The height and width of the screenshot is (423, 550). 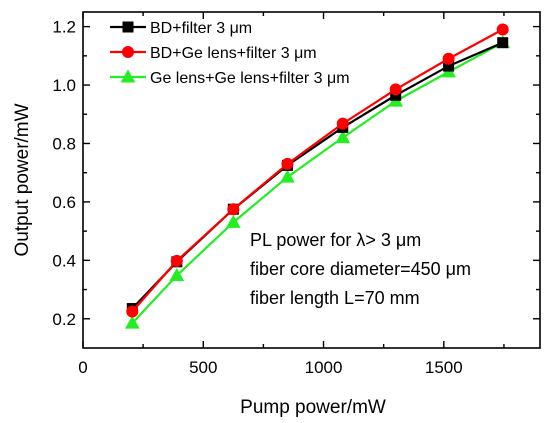 What do you see at coordinates (64, 319) in the screenshot?
I see `y-tick-label: 0.2` at bounding box center [64, 319].